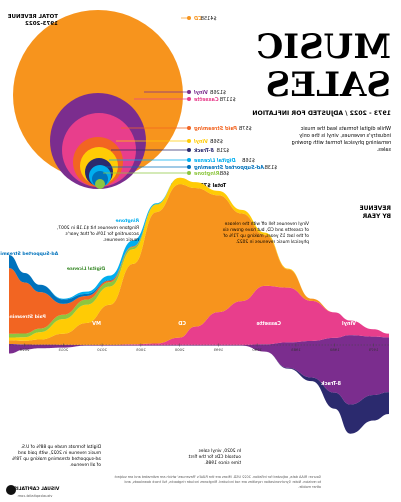 Image resolution: width=401 pixels, height=502 pixels. Describe the element at coordinates (140, 349) in the screenshot. I see `x-tick-label: 2005` at that location.